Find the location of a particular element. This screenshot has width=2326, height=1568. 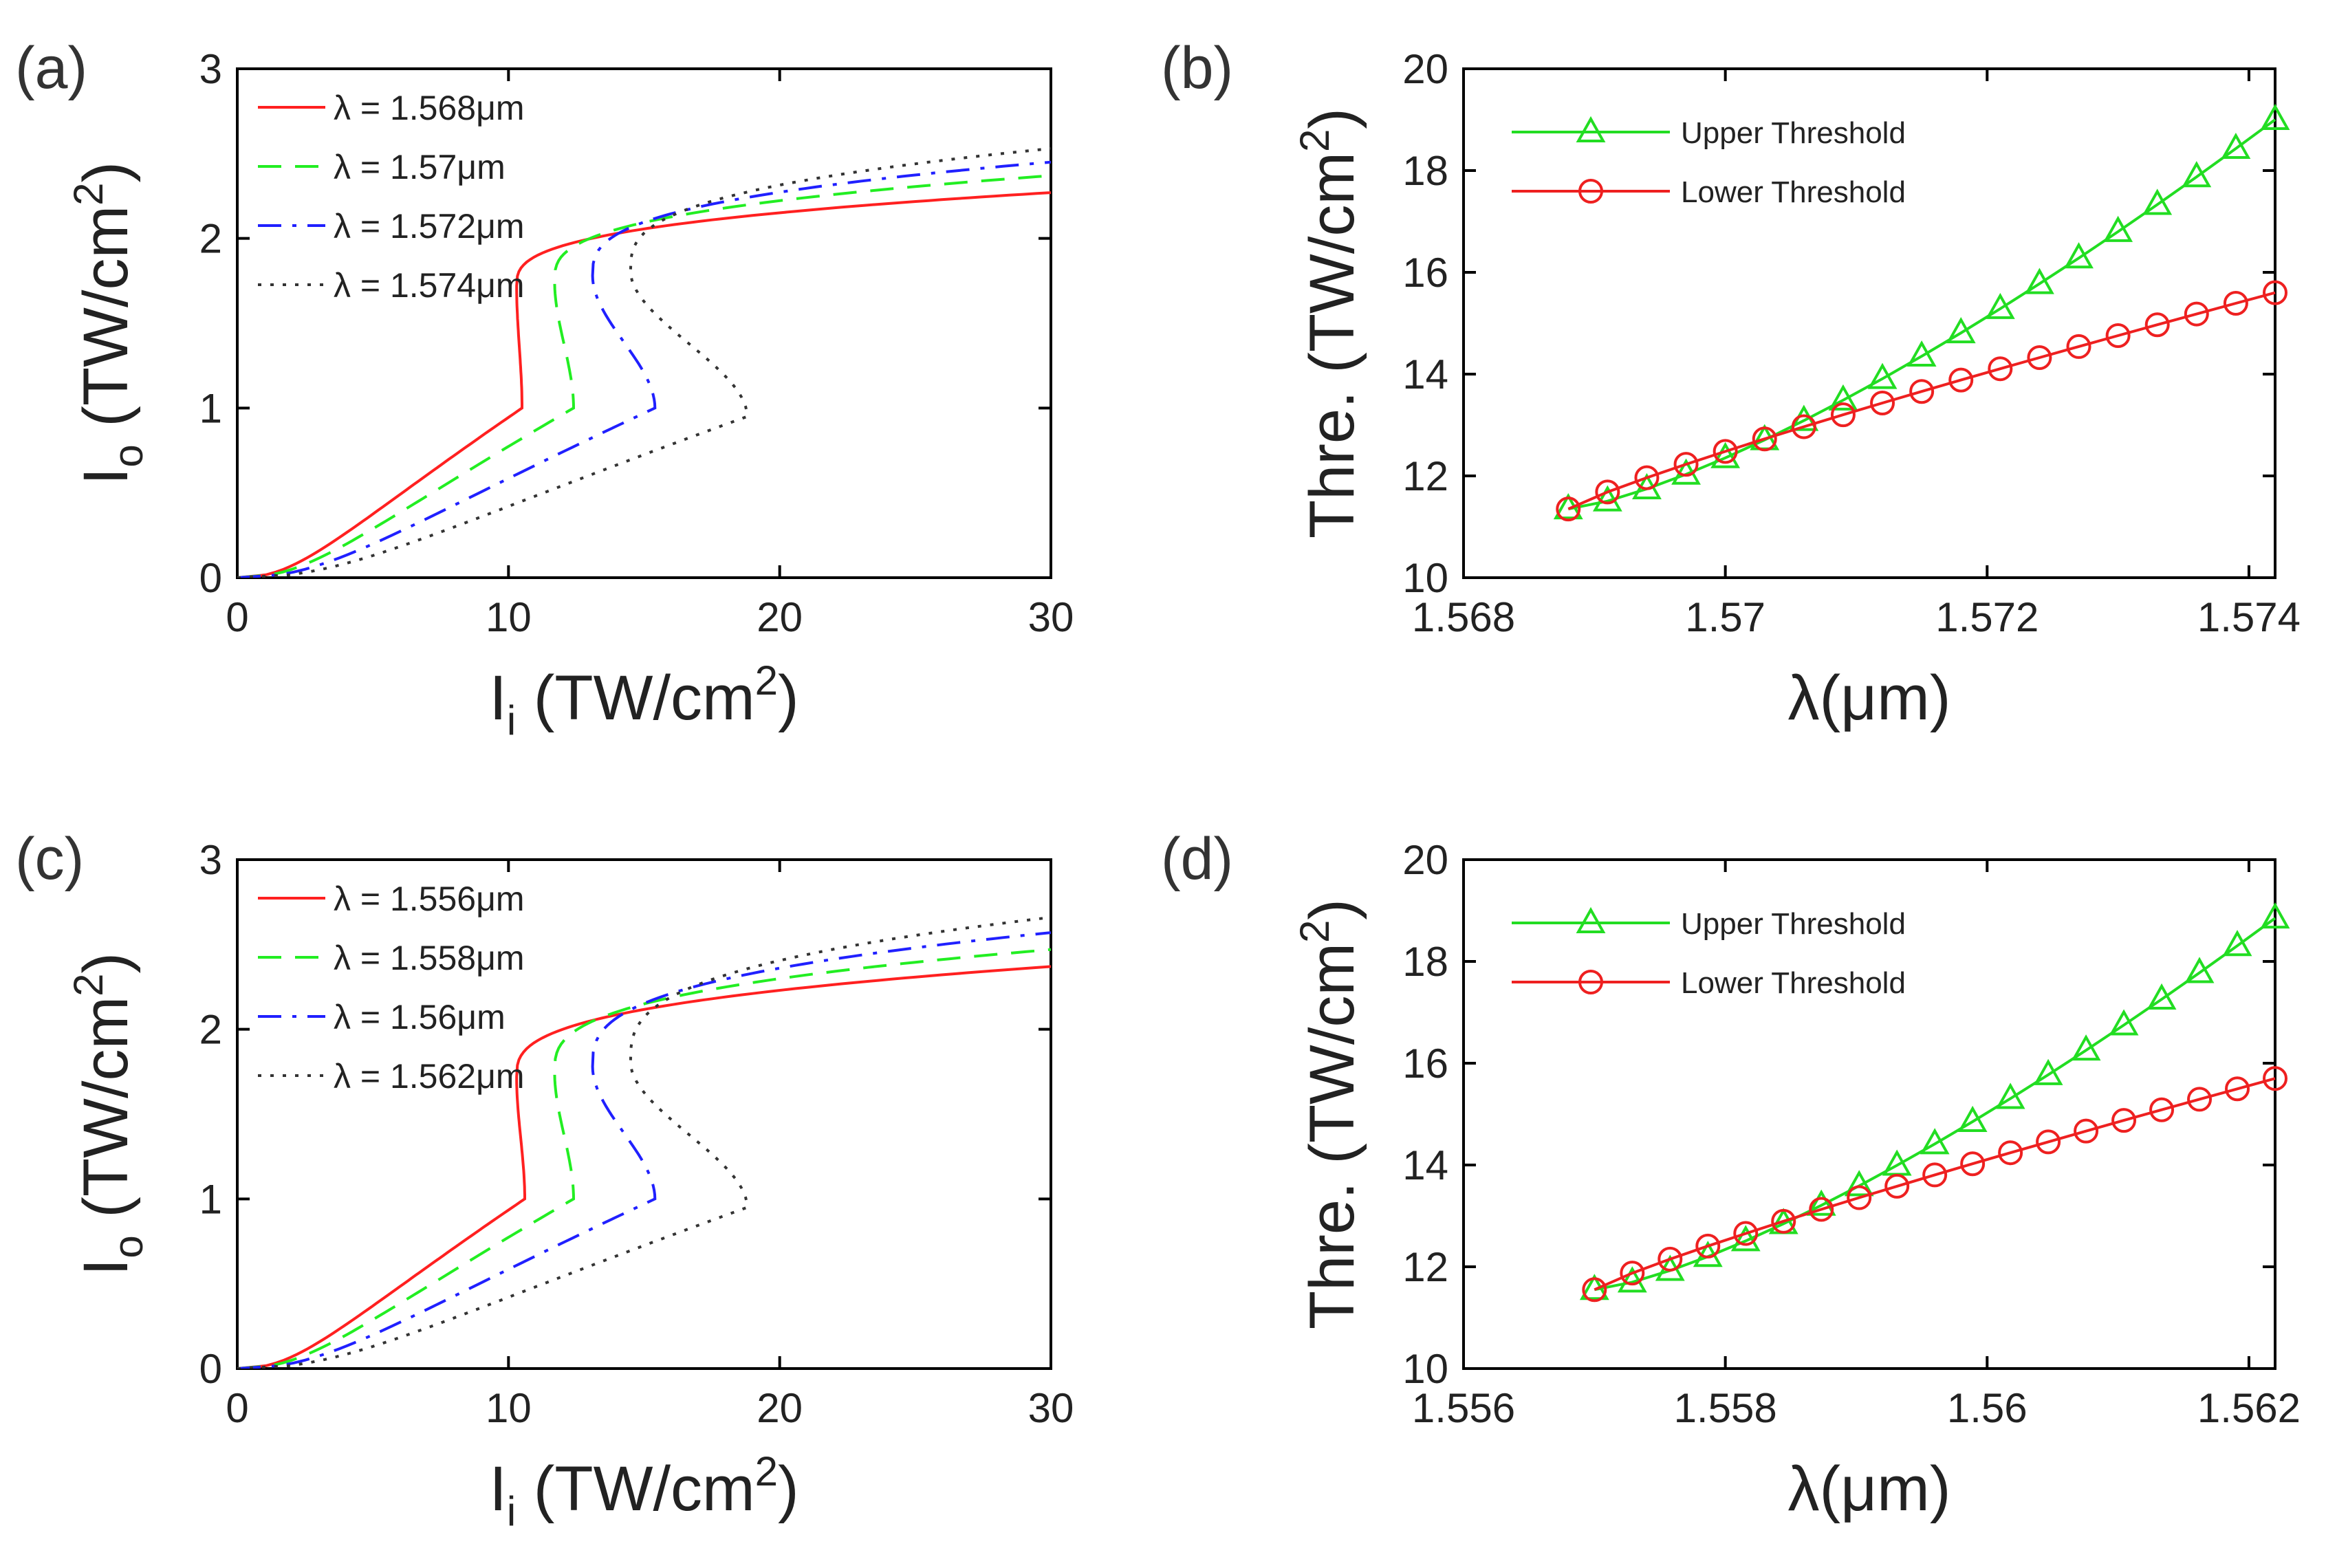

legend-label: Upper Threshold is located at coordinates (1793, 133).